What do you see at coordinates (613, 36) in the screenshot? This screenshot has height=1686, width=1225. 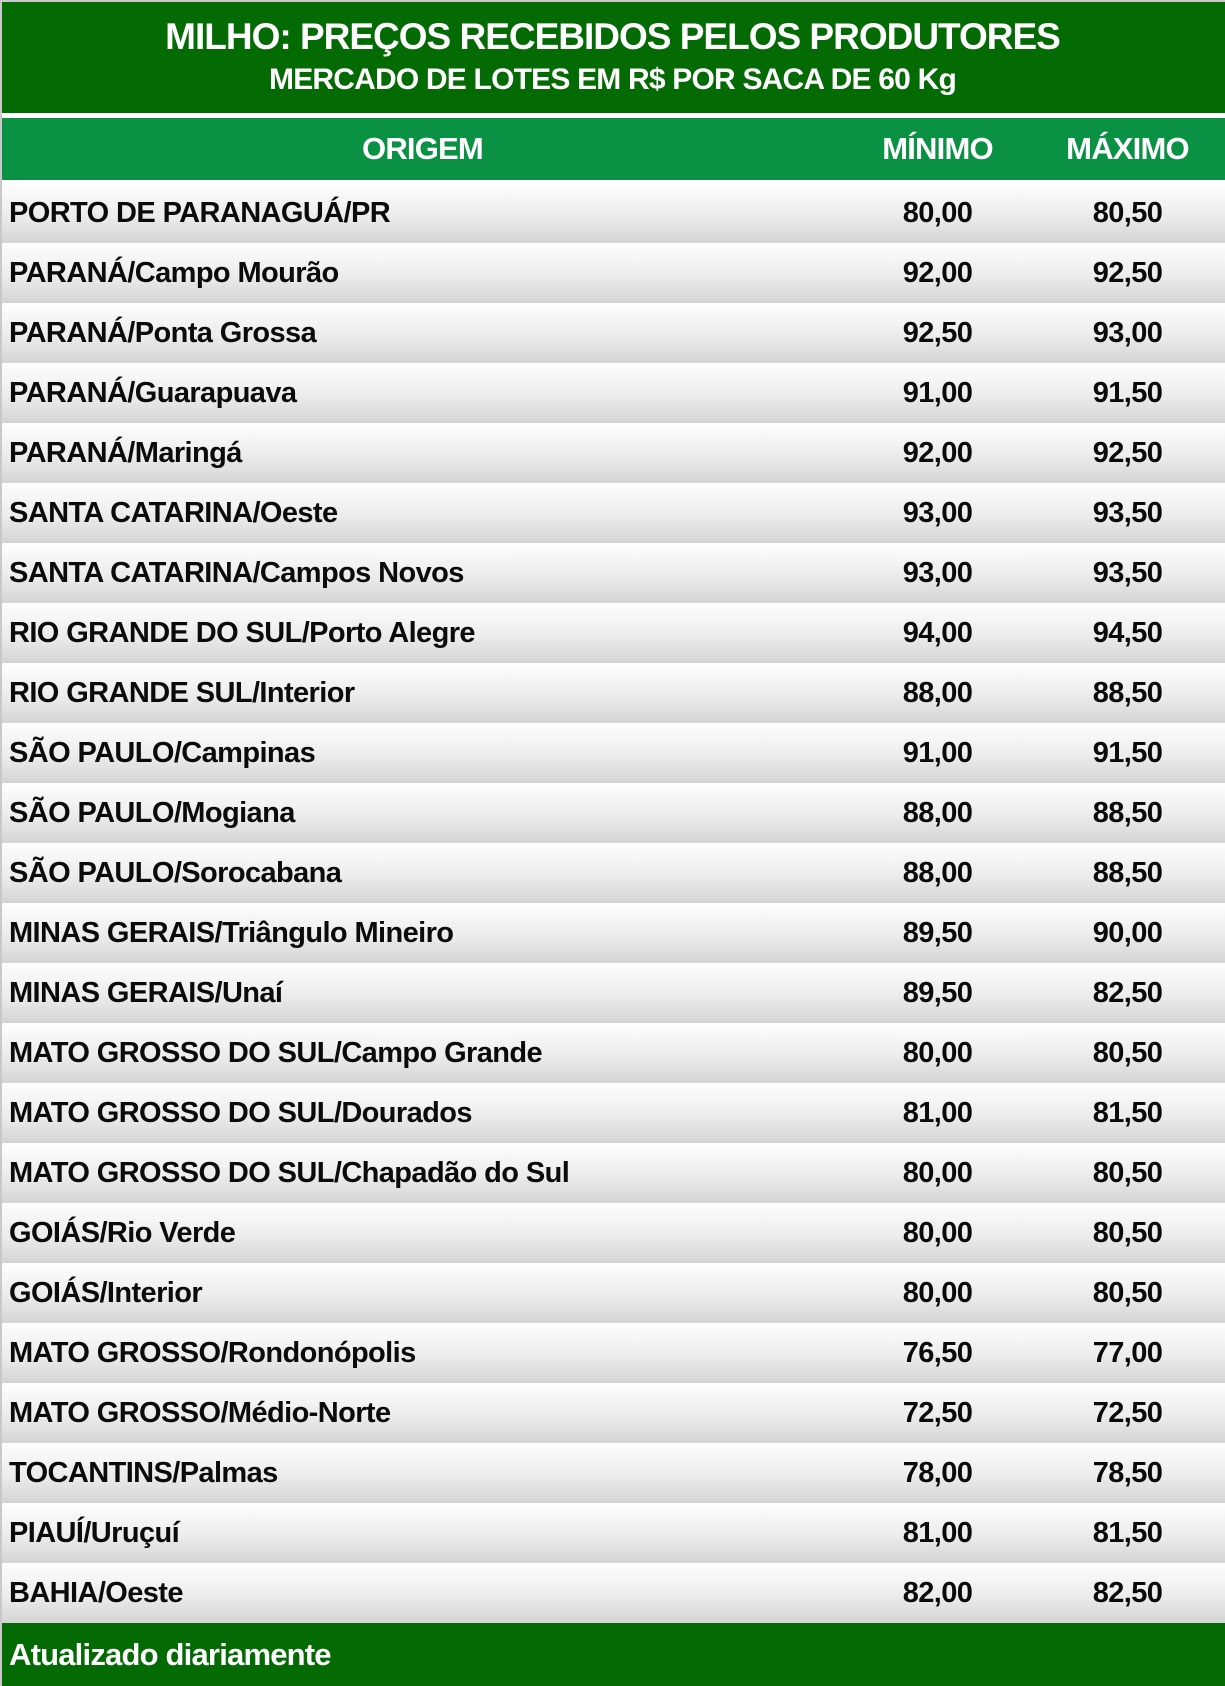 I see `page-title: MILHO: PREÇOS RECEBIDOS PELOS PRODUTORES` at bounding box center [613, 36].